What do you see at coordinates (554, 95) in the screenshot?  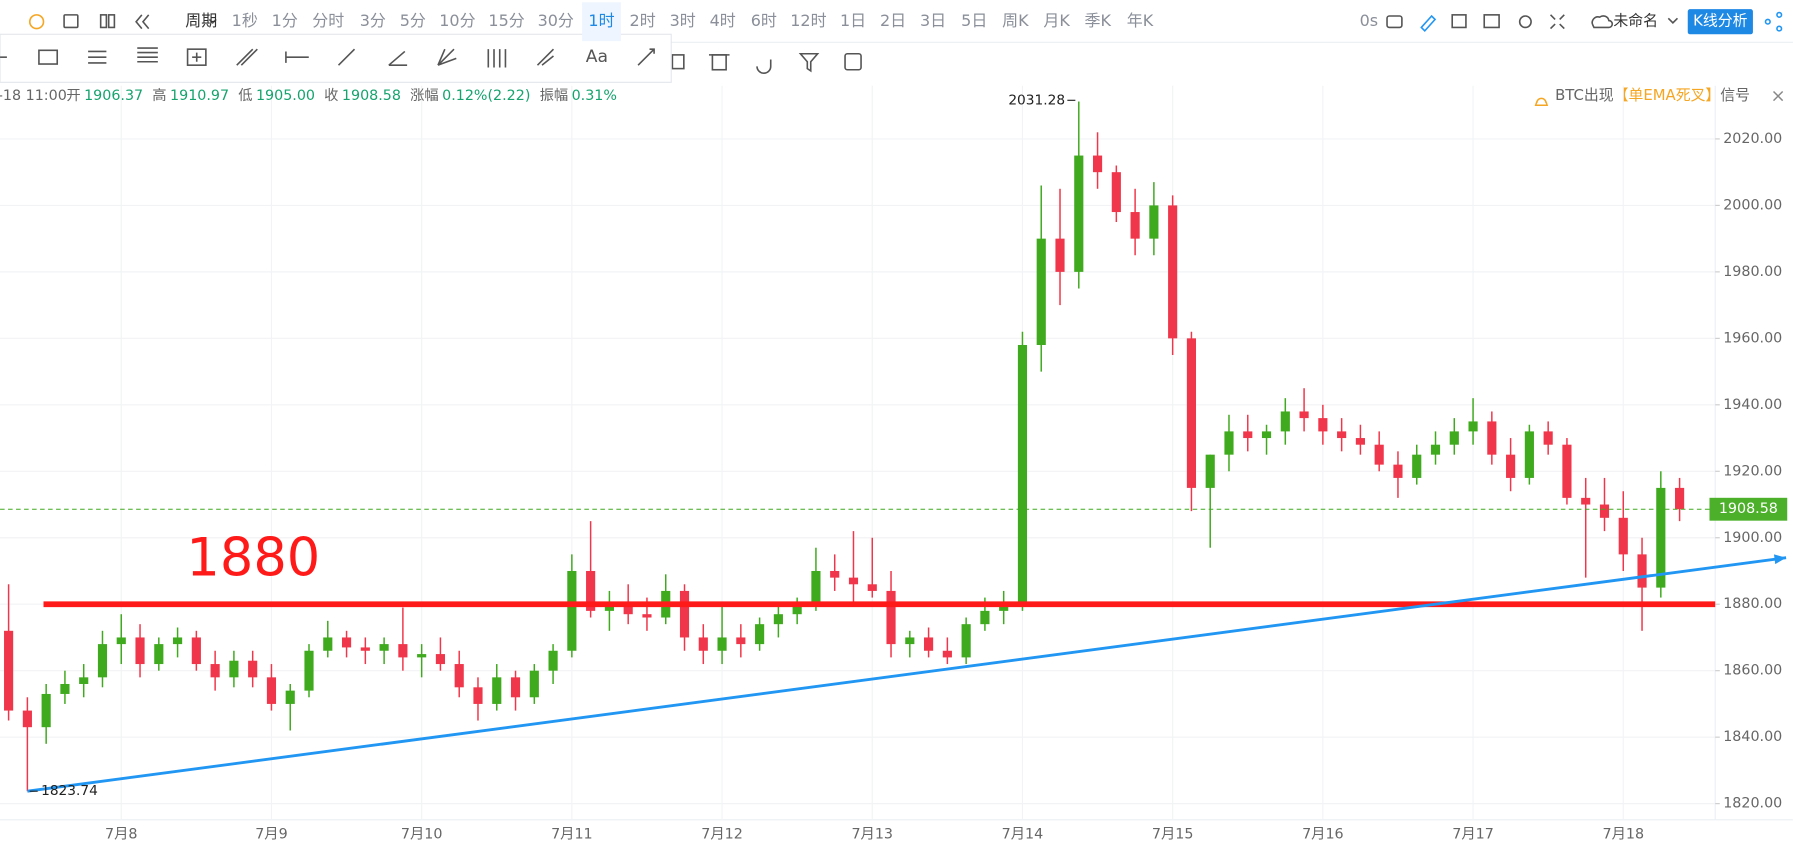 I see `info-label: 振幅` at bounding box center [554, 95].